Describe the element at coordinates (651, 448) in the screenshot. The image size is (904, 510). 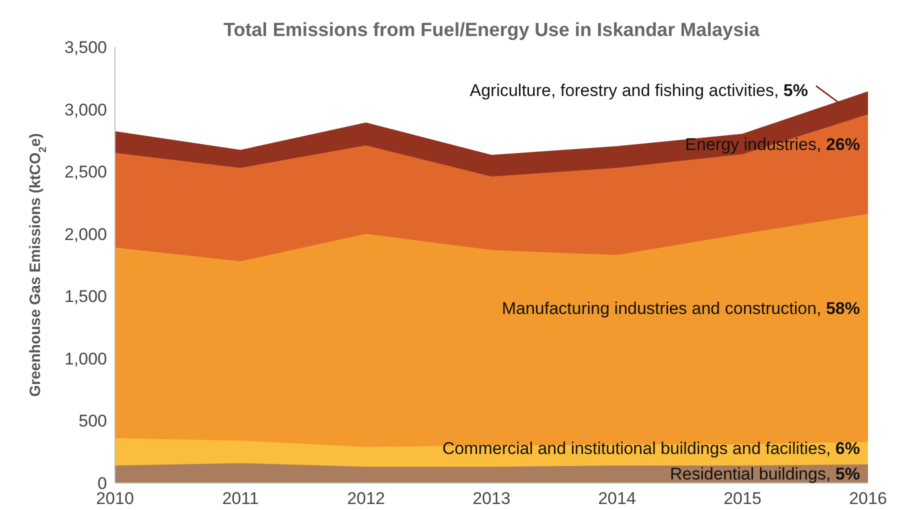
I see `series-label: Commercial and institutional buildings and facilities, 6%` at that location.